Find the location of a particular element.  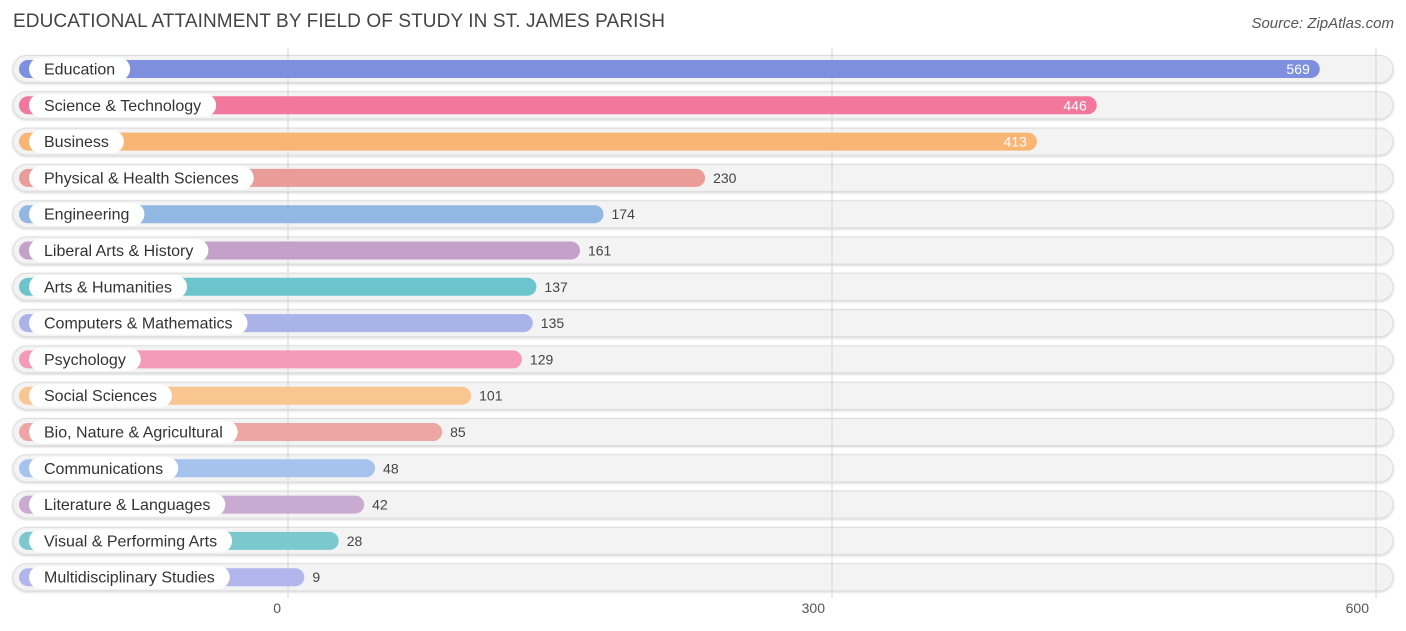

value-label: 230 is located at coordinates (725, 178).